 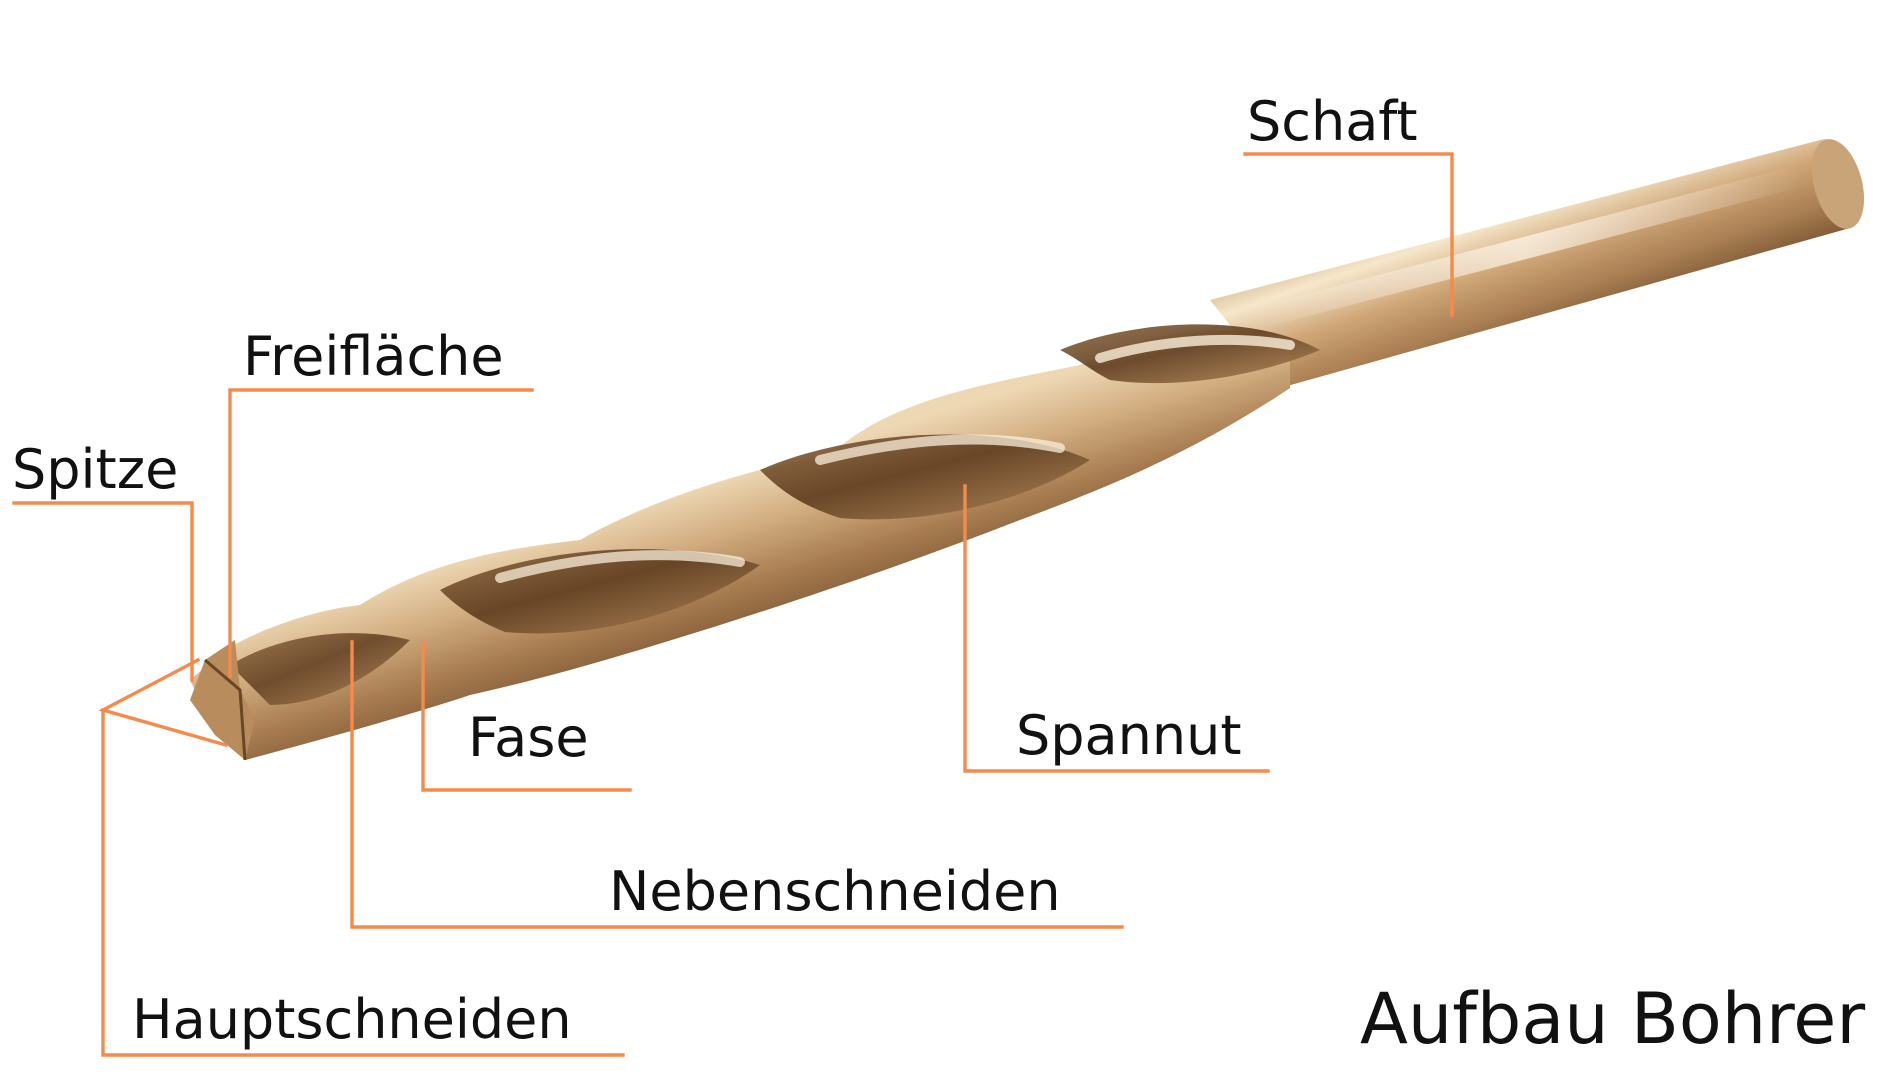 I want to click on label-hauptschneiden: Hauptschneiden, so click(x=352, y=1019).